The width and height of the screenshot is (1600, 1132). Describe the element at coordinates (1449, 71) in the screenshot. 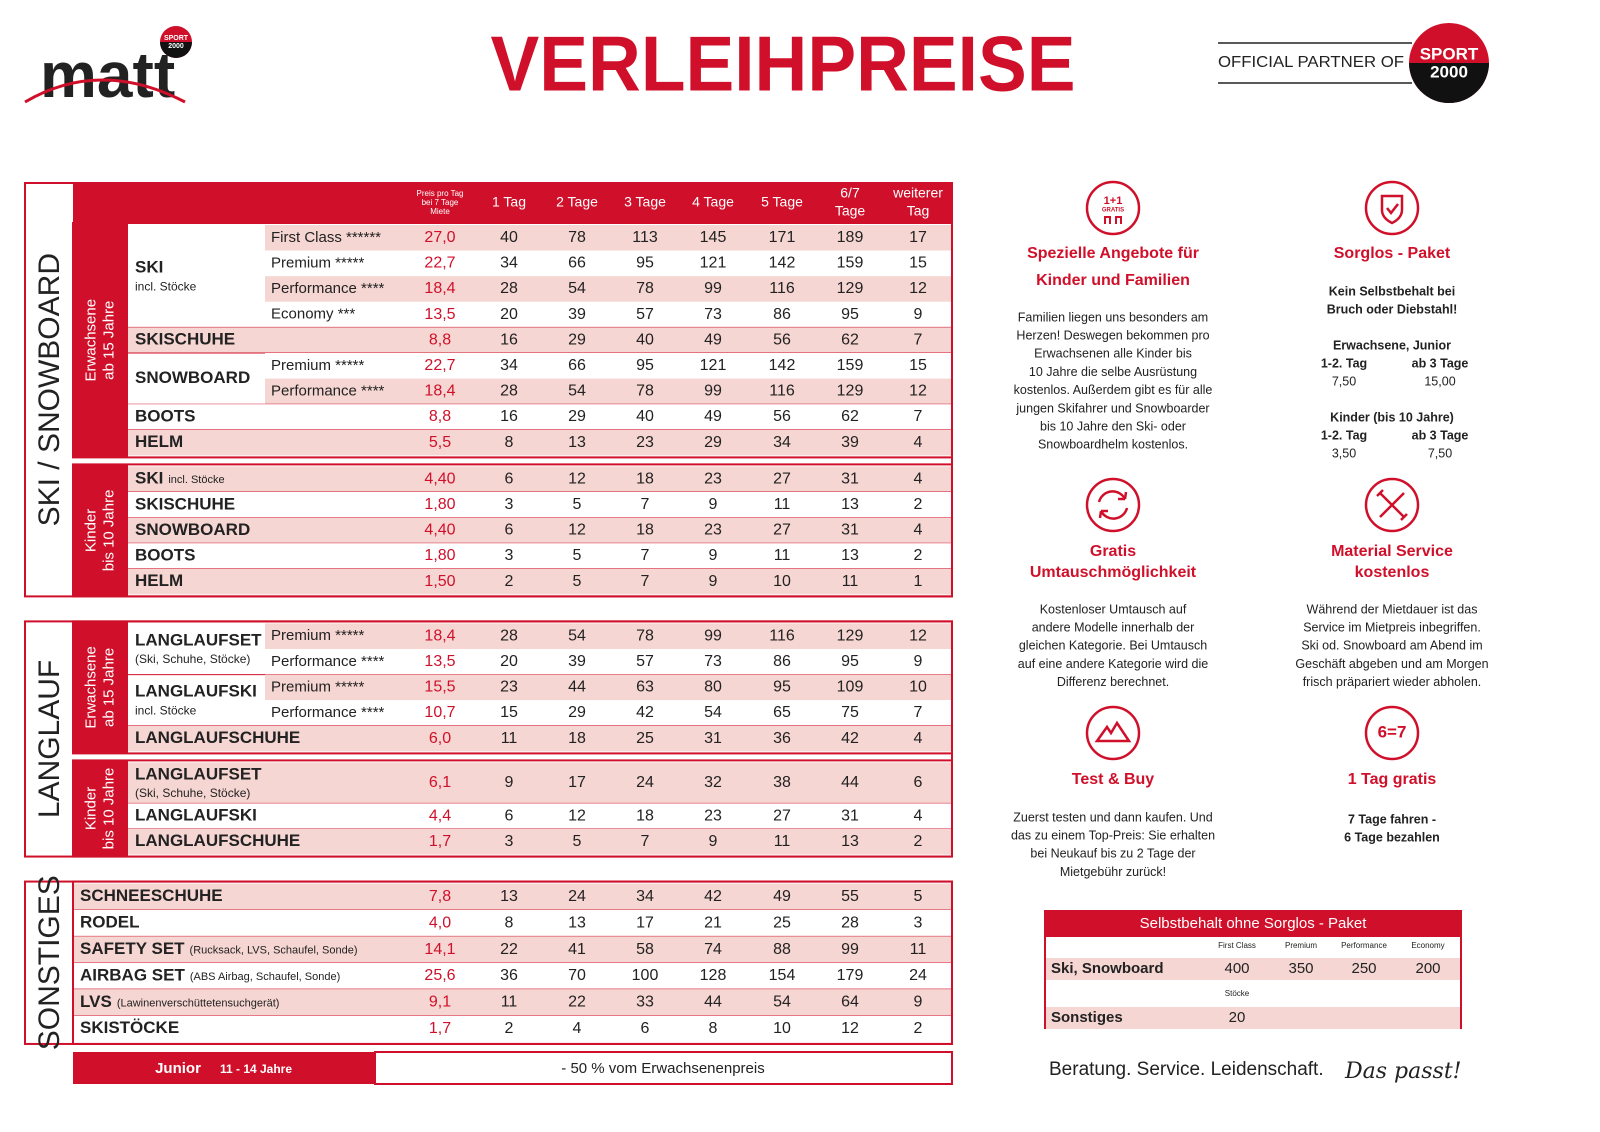

I see `partner-badge-text: 2000` at that location.